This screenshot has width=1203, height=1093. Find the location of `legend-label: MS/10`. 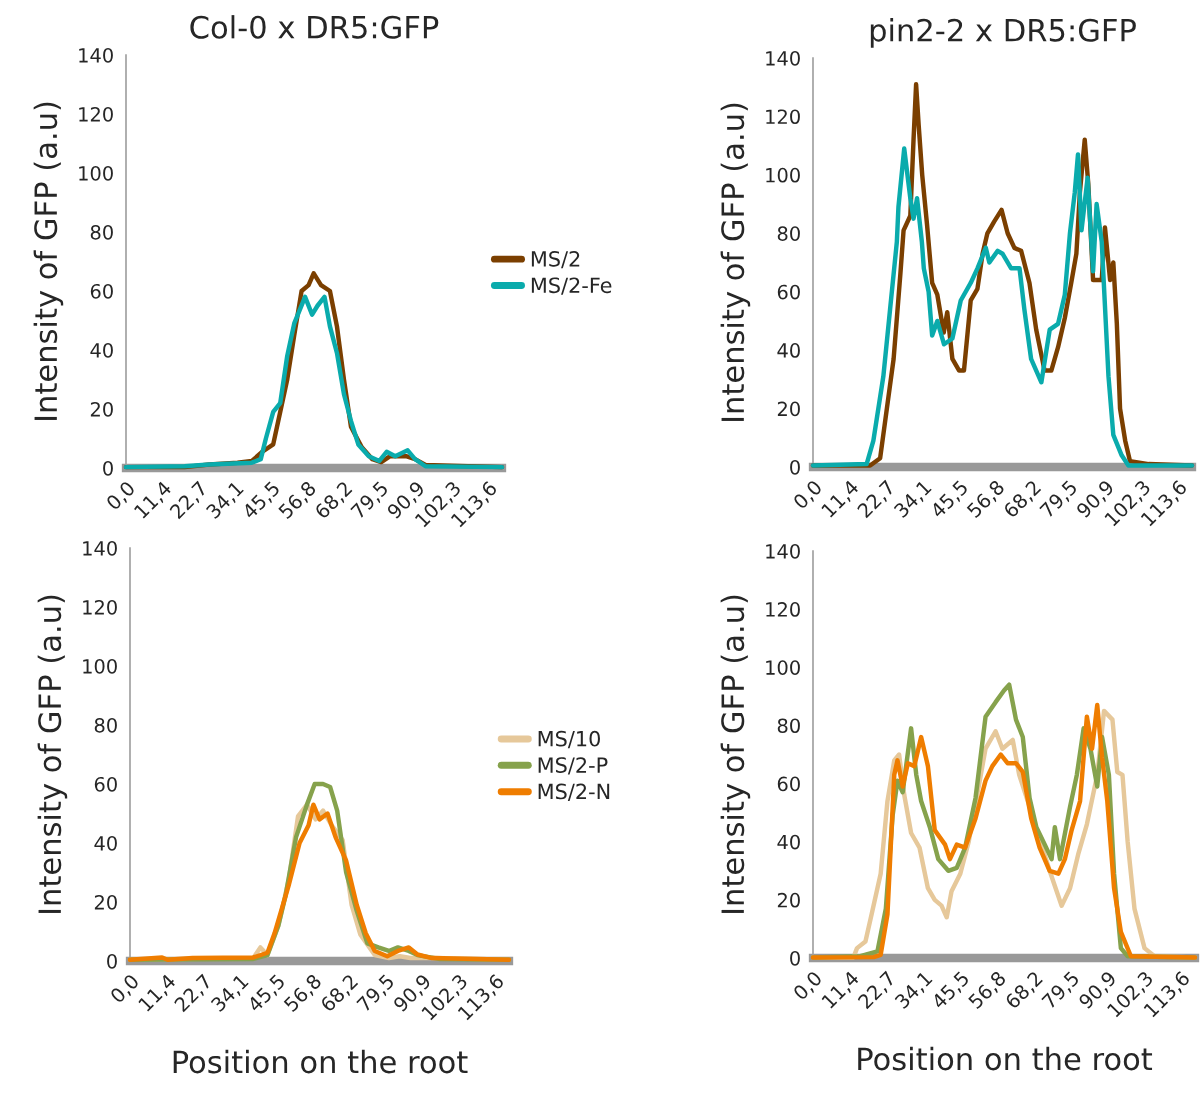

legend-label: MS/10 is located at coordinates (569, 739).